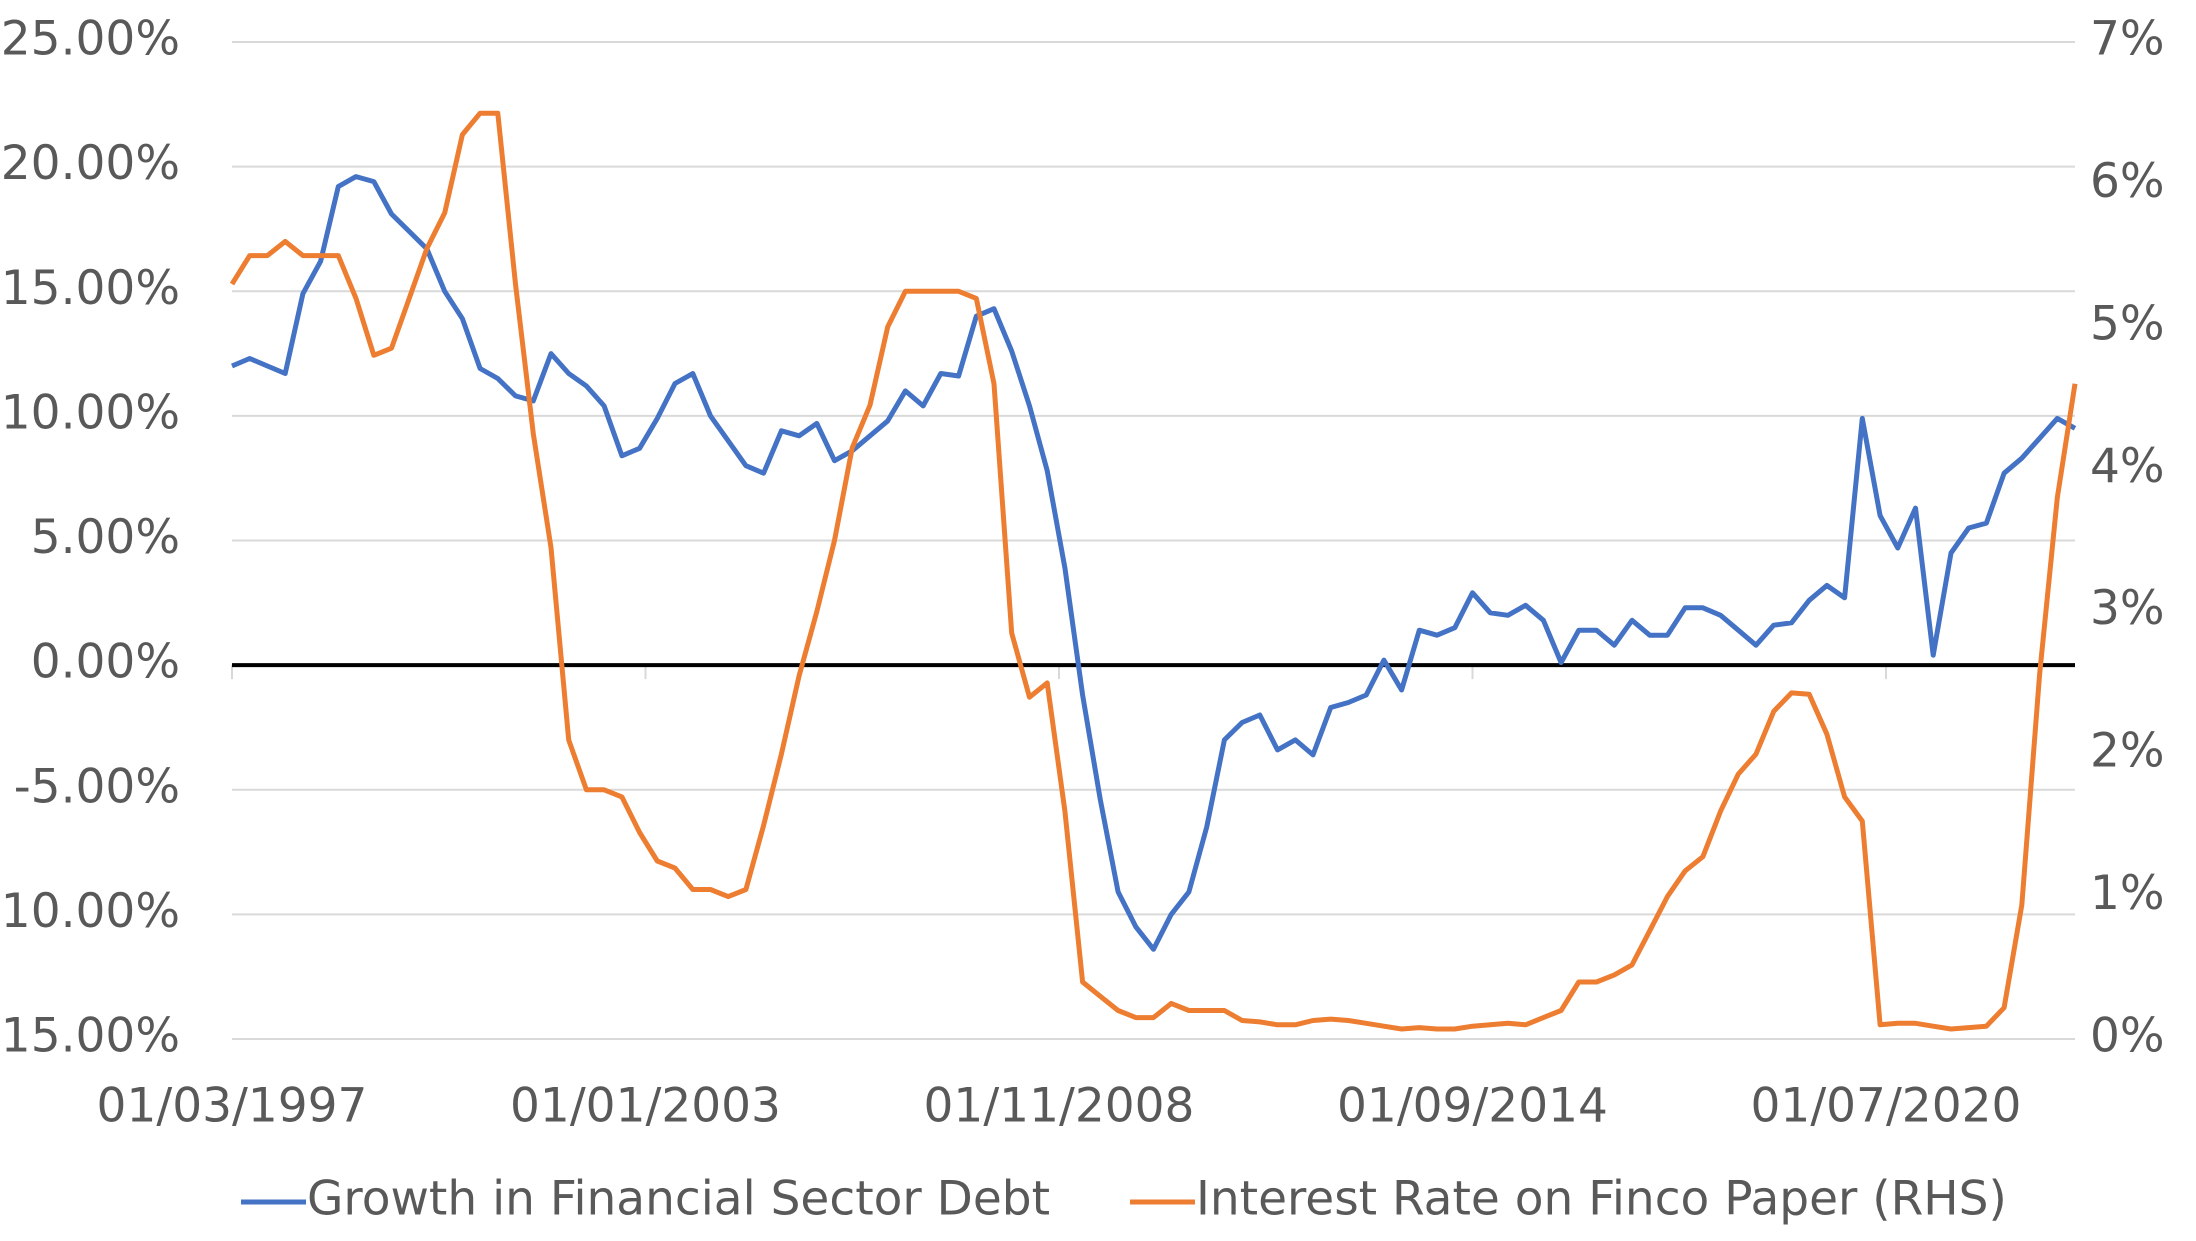 The width and height of the screenshot is (2196, 1241). What do you see at coordinates (2127, 1036) in the screenshot?
I see `y2-tick-label: 0%` at bounding box center [2127, 1036].